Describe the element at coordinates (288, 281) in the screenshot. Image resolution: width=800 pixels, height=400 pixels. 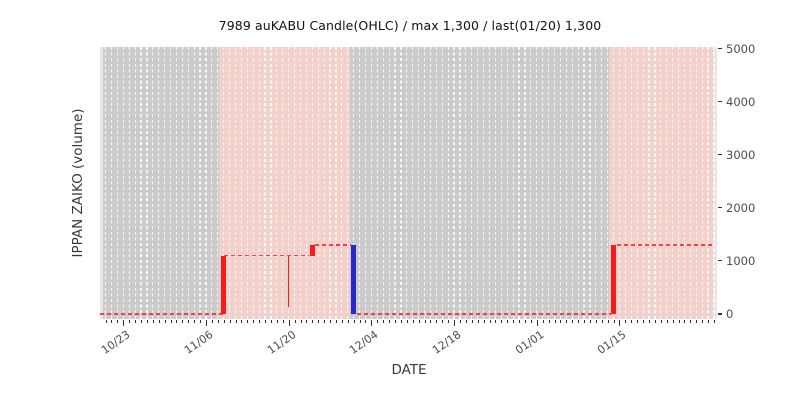
I see `candle-wick` at that location.